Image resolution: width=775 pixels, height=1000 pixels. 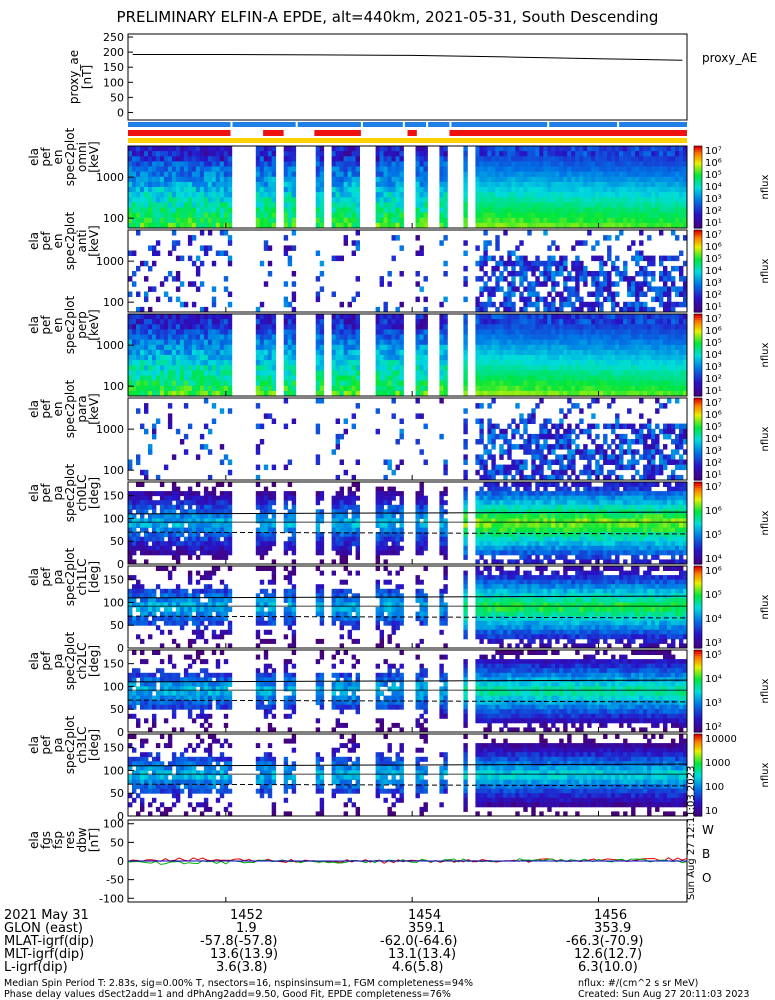 I want to click on pitch-spectrogram-0-cell, so click(x=142, y=553).